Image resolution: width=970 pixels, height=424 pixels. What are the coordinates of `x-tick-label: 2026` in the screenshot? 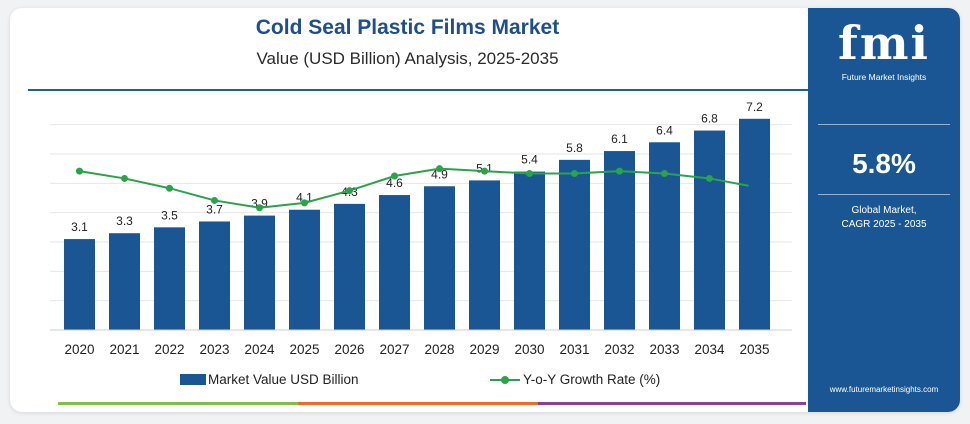 It's located at (349, 349).